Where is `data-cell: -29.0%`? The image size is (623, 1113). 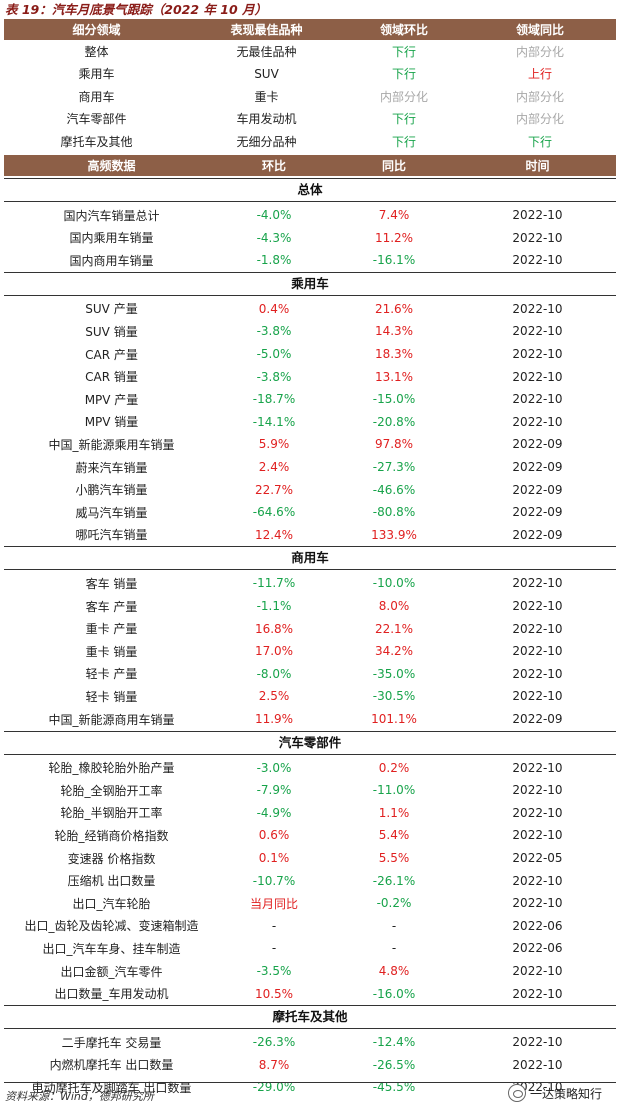 data-cell: -29.0% is located at coordinates (274, 1087).